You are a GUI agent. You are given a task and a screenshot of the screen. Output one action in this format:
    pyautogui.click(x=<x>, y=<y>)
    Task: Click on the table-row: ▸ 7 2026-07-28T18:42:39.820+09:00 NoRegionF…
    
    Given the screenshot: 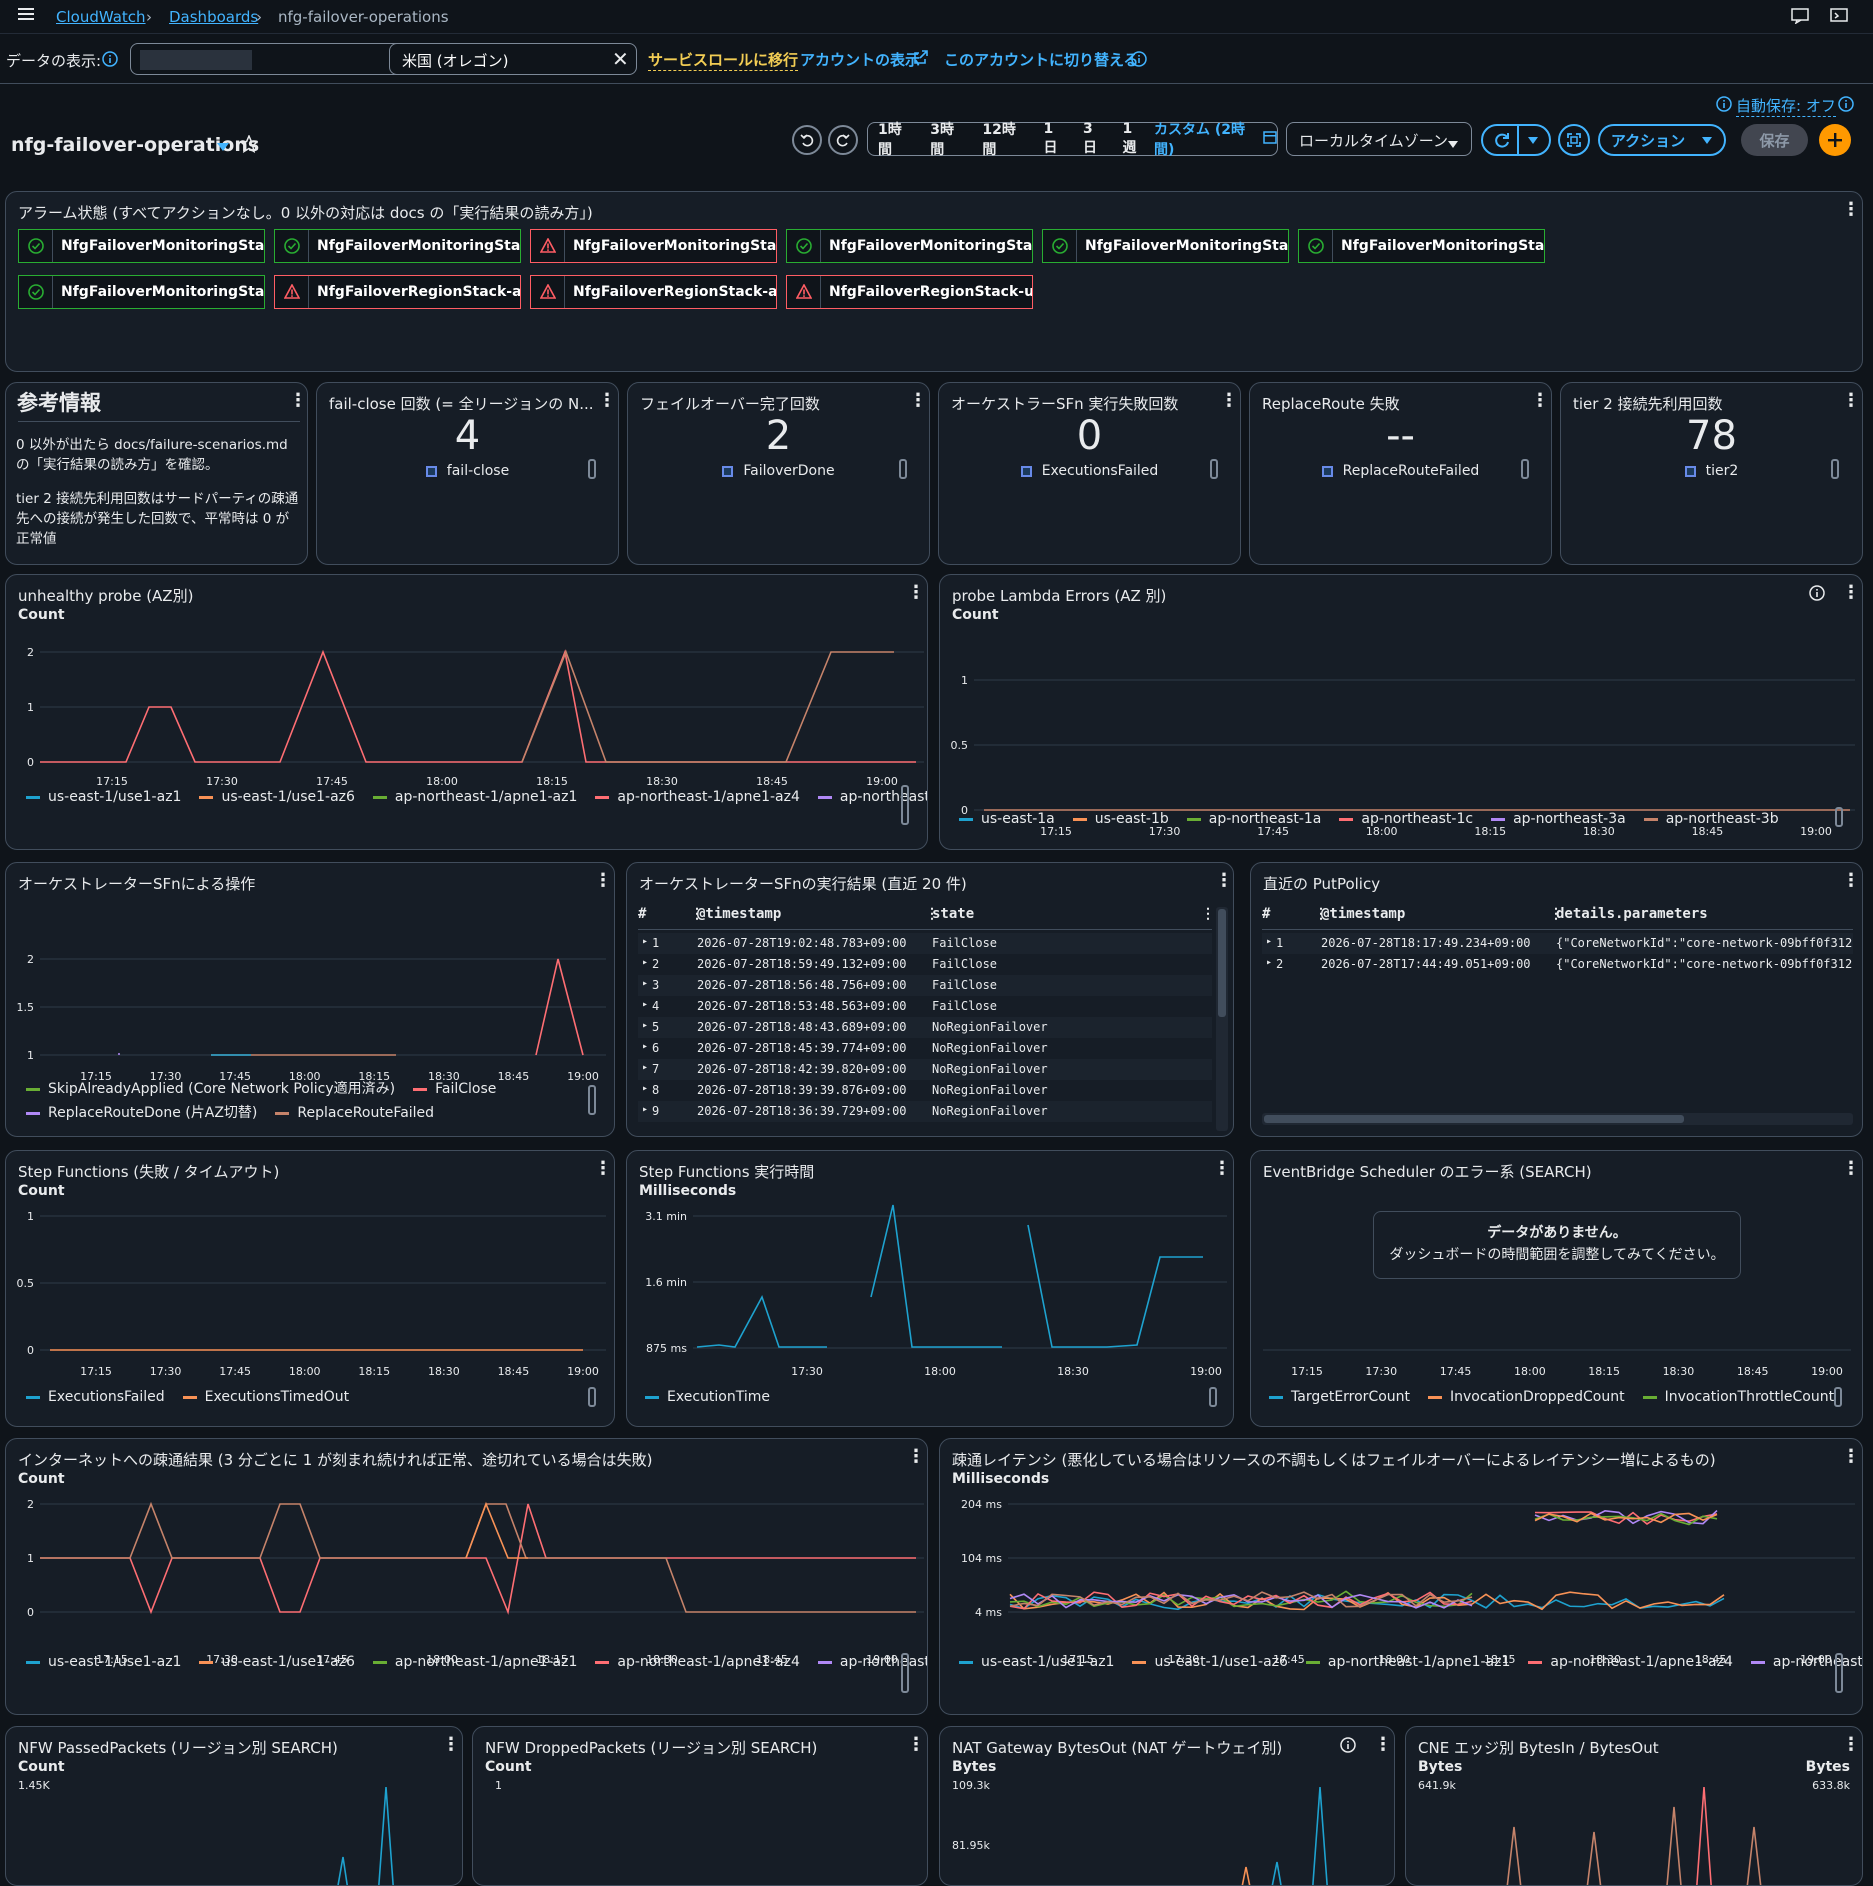 What is the action you would take?
    pyautogui.click(x=925, y=1069)
    